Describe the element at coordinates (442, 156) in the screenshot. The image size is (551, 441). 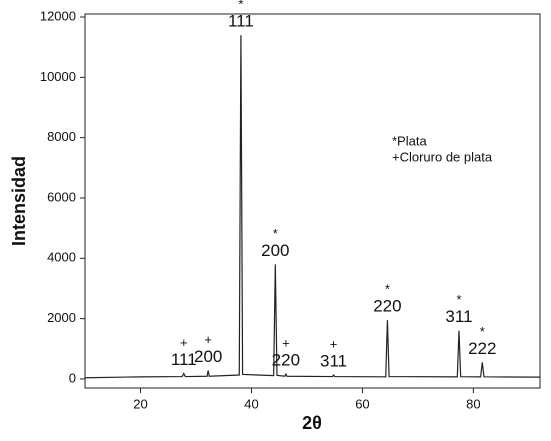
I see `legend-note: +Cloruro de plata` at that location.